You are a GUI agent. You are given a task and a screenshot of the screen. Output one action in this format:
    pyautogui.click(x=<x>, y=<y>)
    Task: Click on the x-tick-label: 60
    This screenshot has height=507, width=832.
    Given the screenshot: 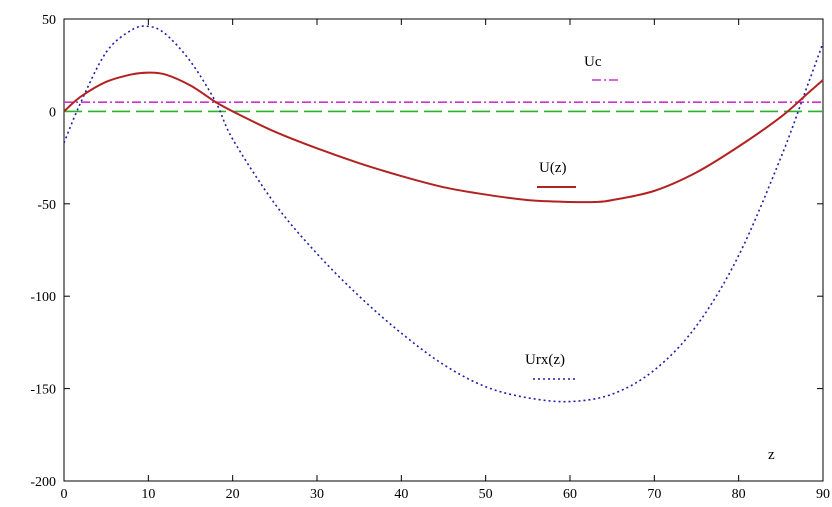 What is the action you would take?
    pyautogui.click(x=570, y=494)
    